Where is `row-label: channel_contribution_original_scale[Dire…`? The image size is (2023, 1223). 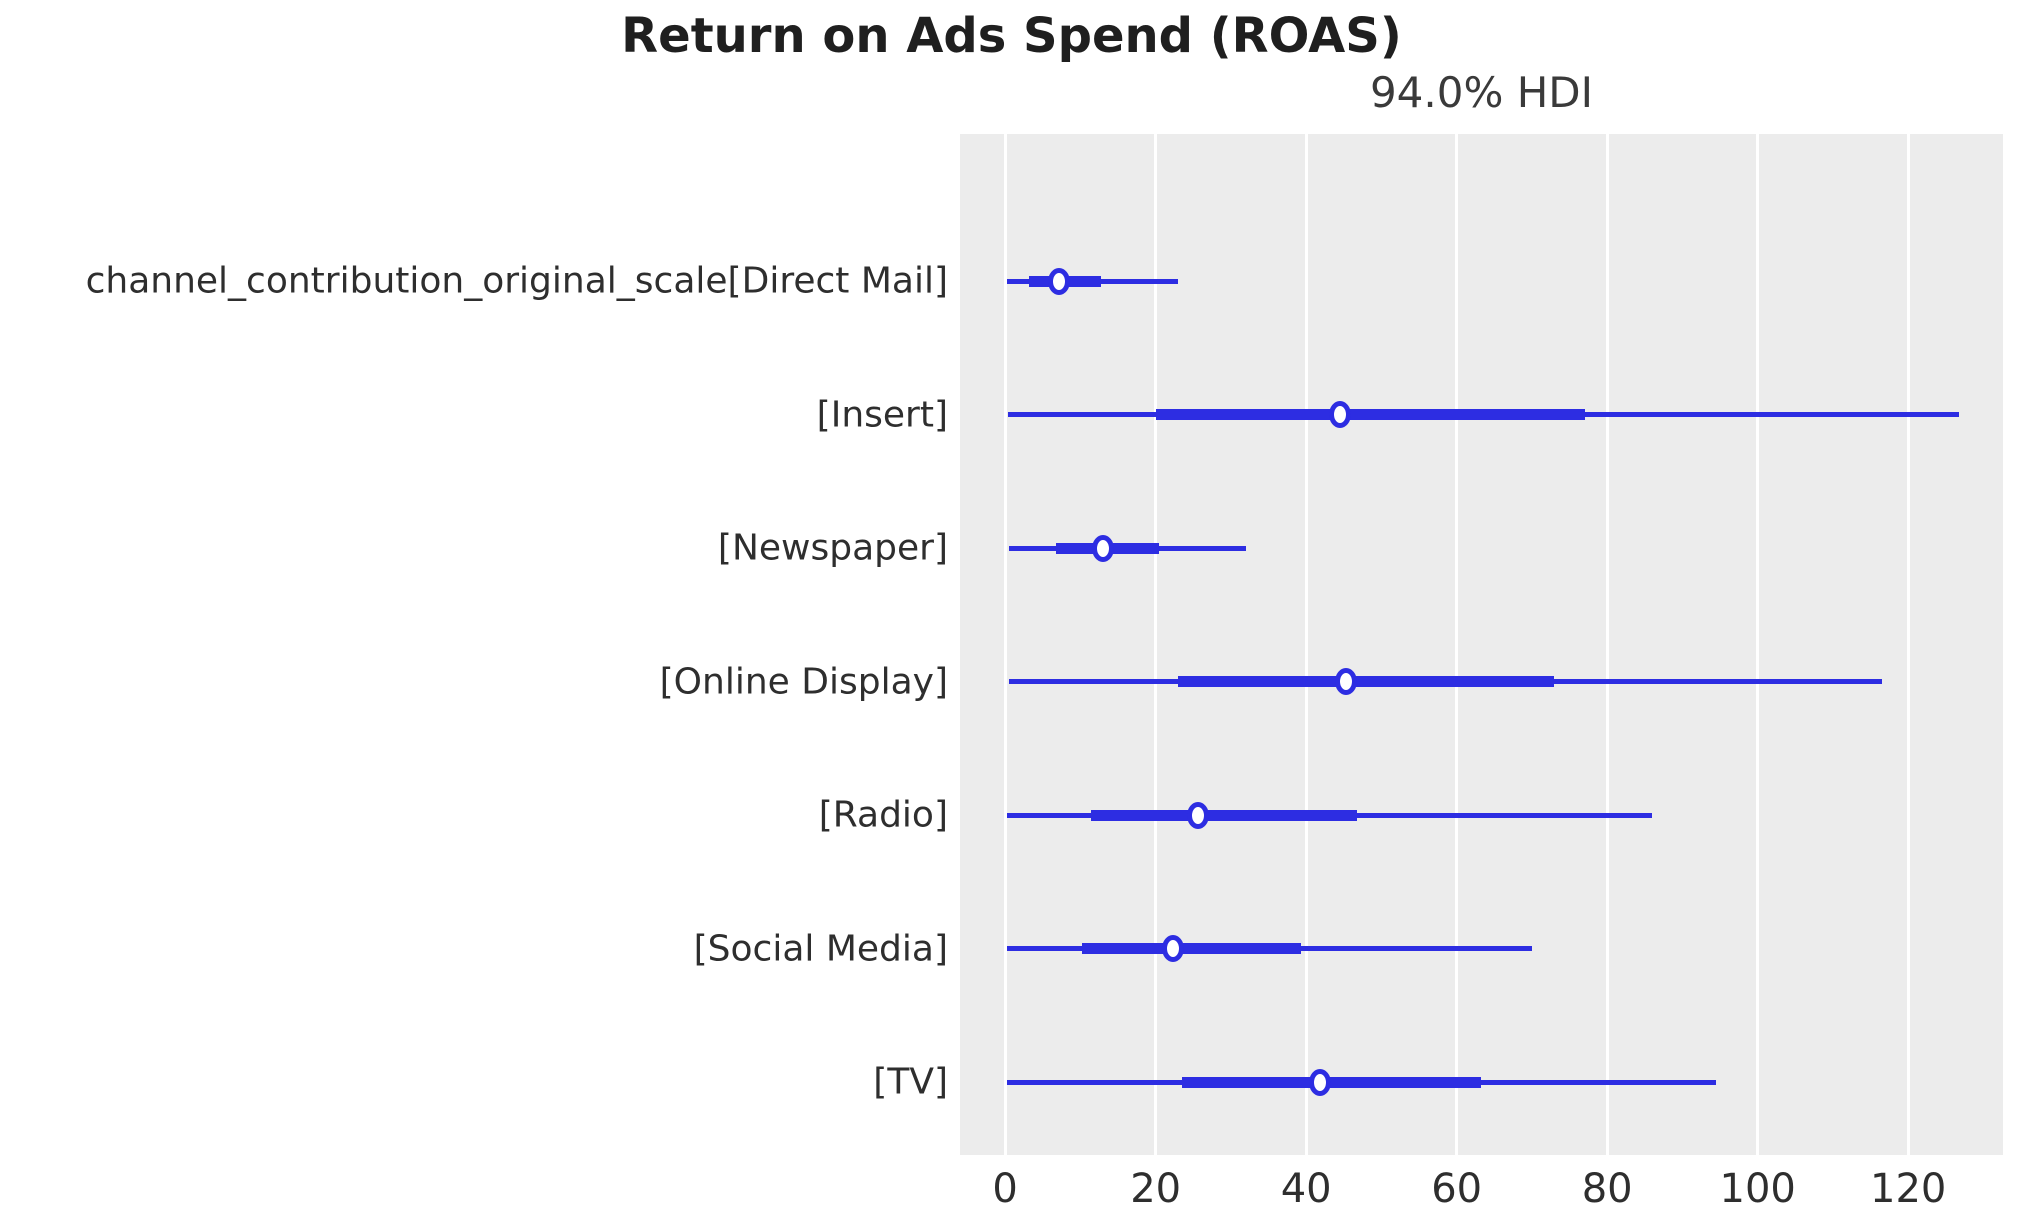
row-label: channel_contribution_original_scale[Dire… is located at coordinates (516, 281).